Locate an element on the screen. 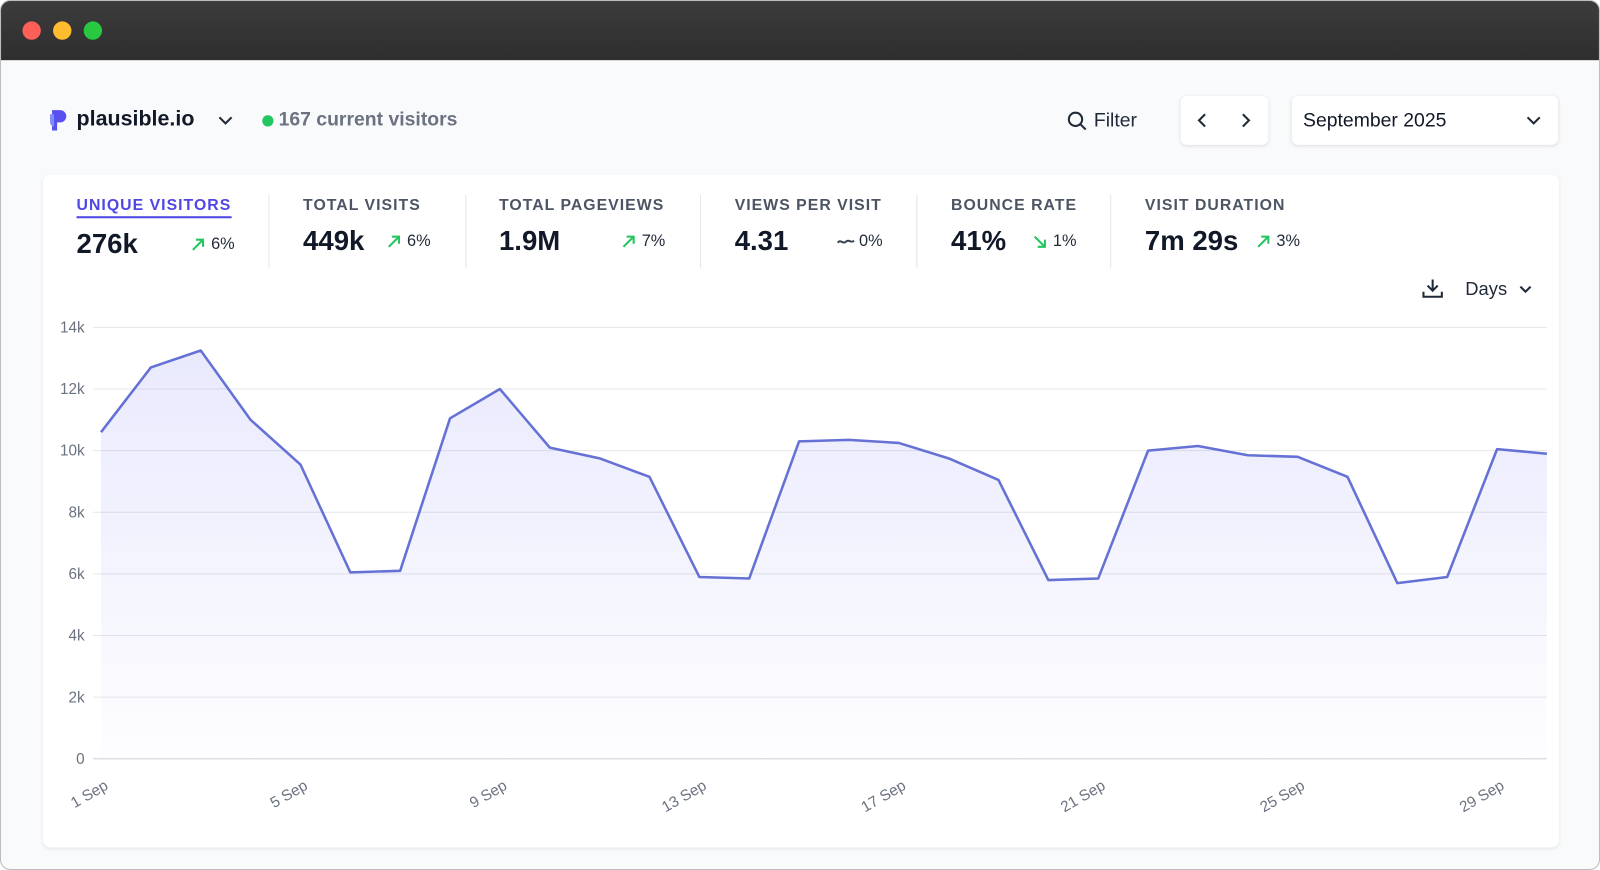 The width and height of the screenshot is (1600, 870). live-dot is located at coordinates (268, 121).